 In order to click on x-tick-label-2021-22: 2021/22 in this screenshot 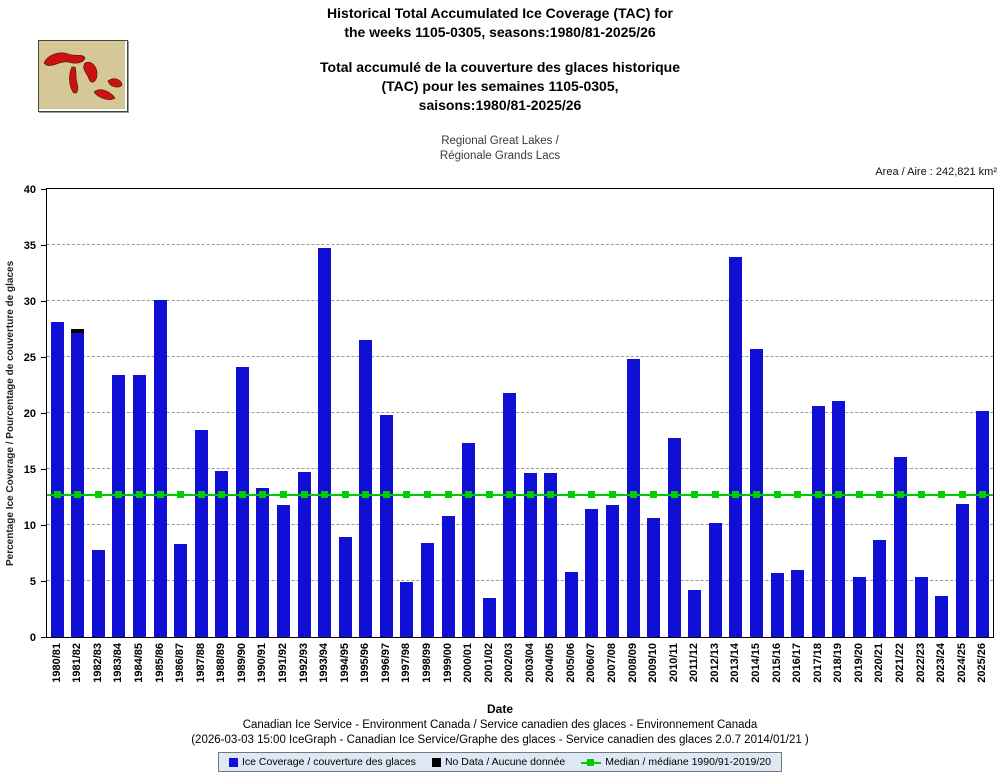, I will do `click(899, 663)`.